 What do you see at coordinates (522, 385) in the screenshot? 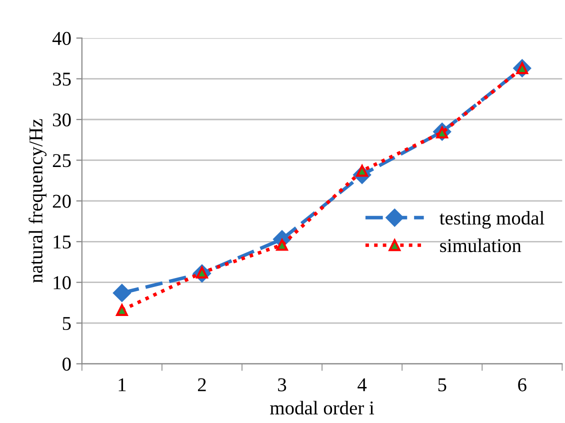
I see `x-tick-label: 6` at bounding box center [522, 385].